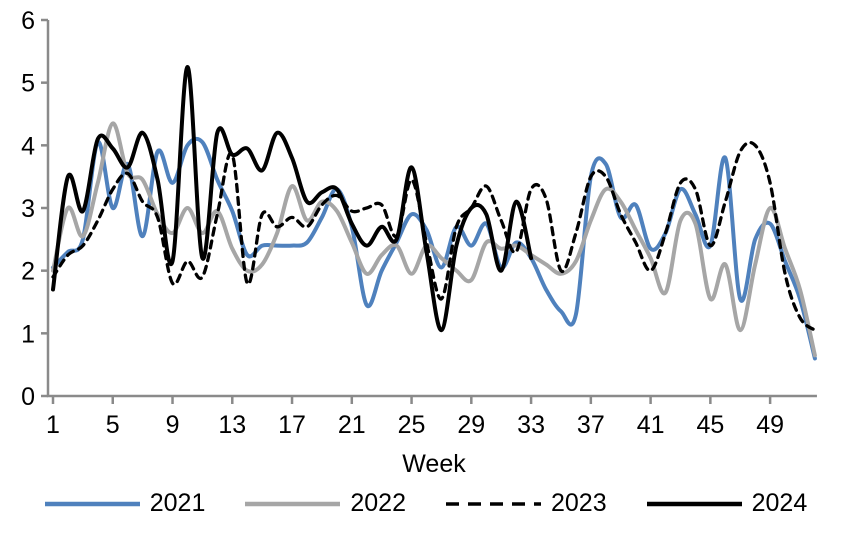  What do you see at coordinates (28, 84) in the screenshot?
I see `y-tick-label: 5` at bounding box center [28, 84].